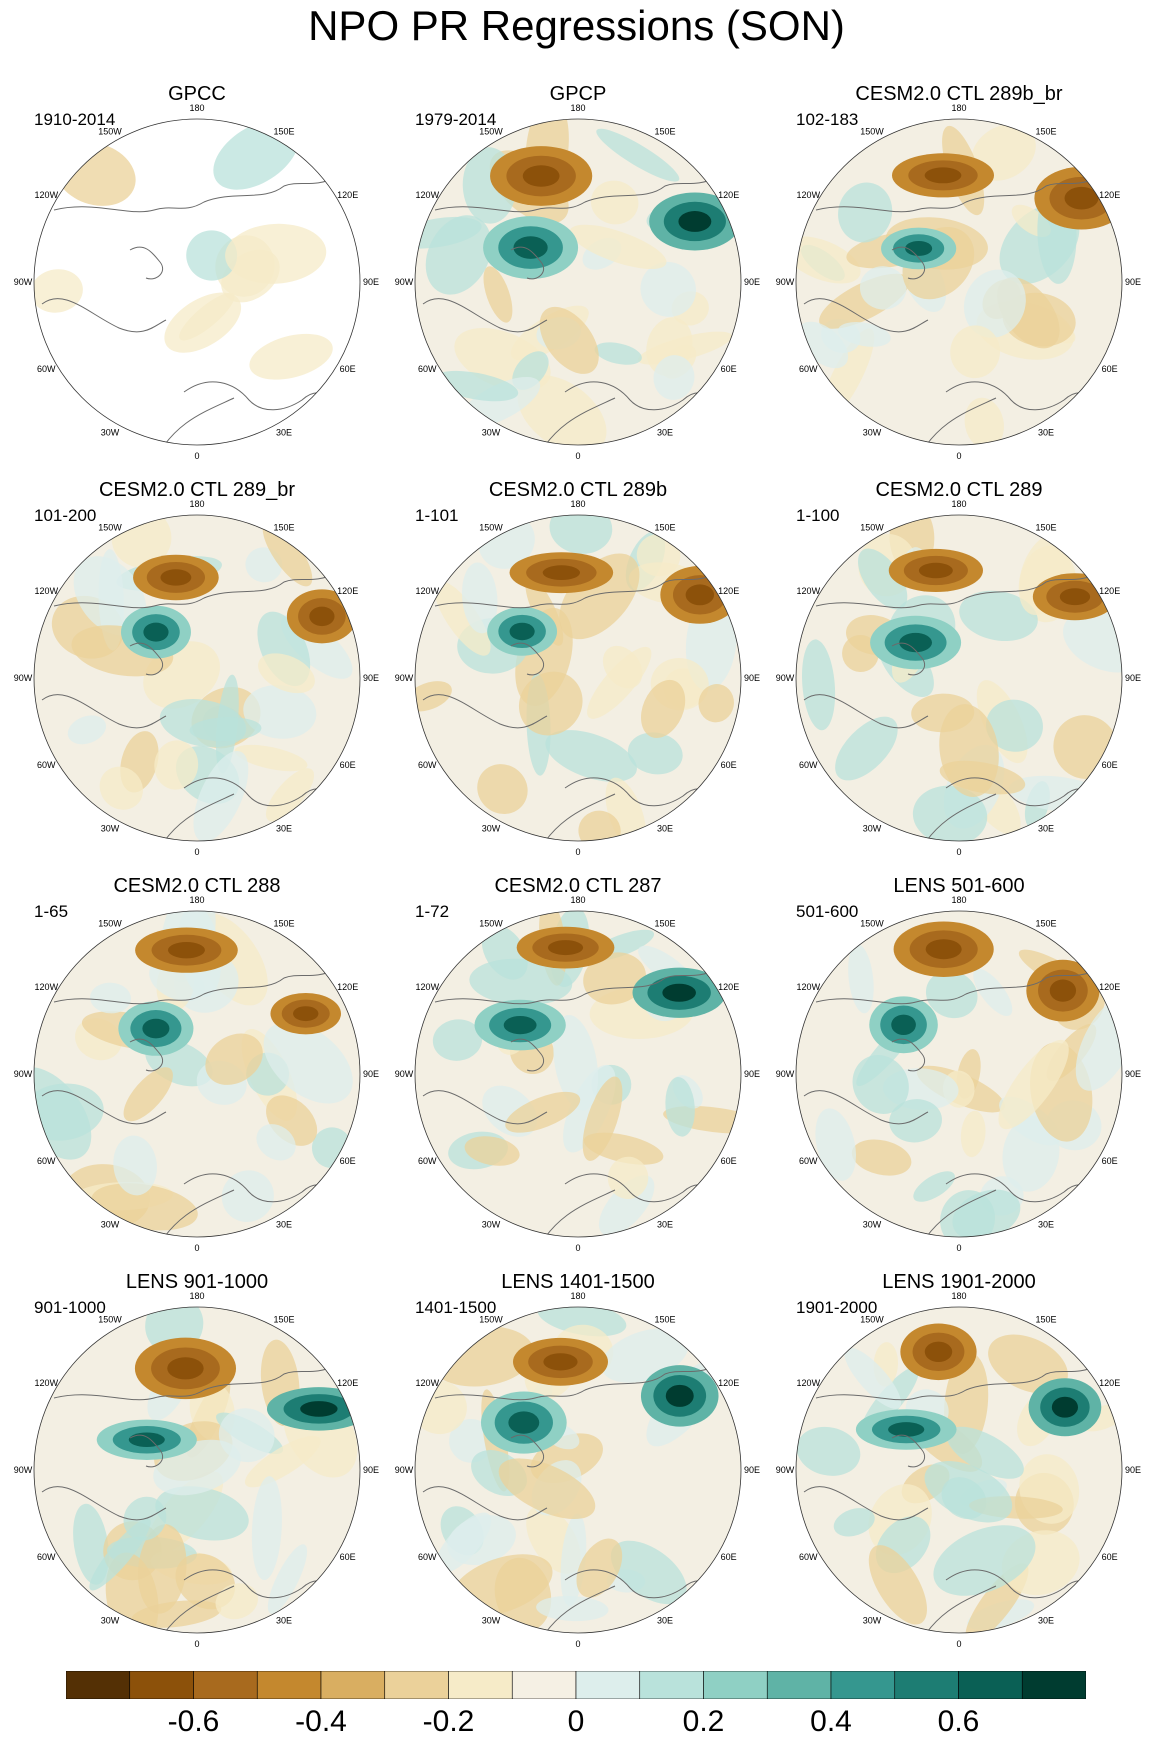  Describe the element at coordinates (197, 1282) in the screenshot. I see `panel-title: LENS 901-1000` at that location.